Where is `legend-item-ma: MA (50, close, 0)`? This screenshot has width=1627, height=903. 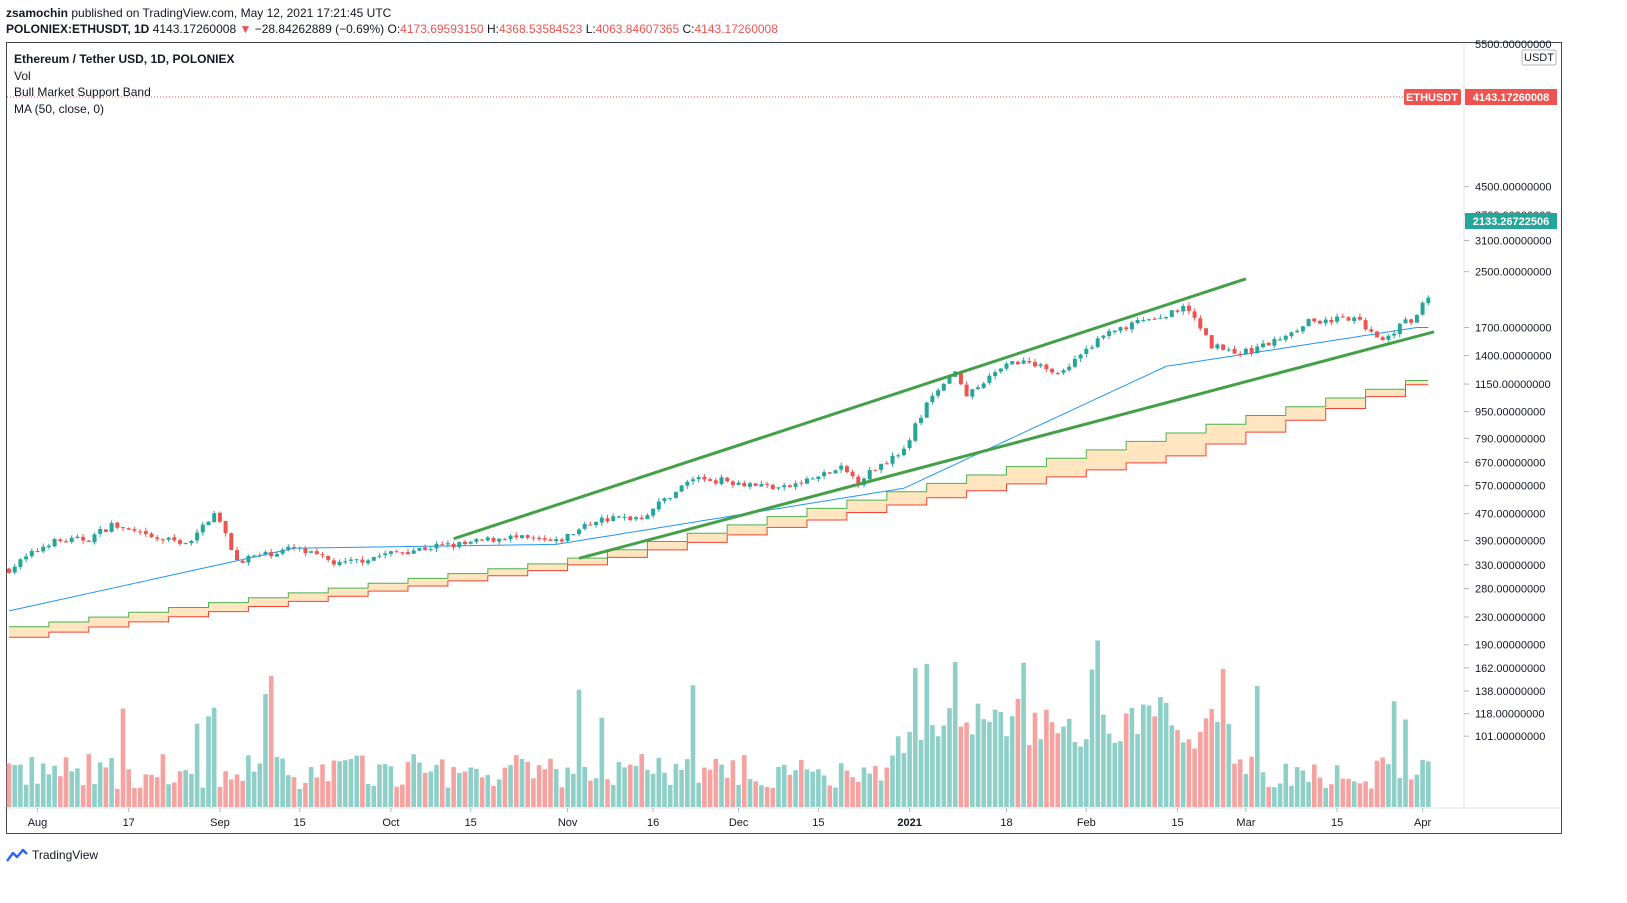
legend-item-ma: MA (50, close, 0) is located at coordinates (59, 108).